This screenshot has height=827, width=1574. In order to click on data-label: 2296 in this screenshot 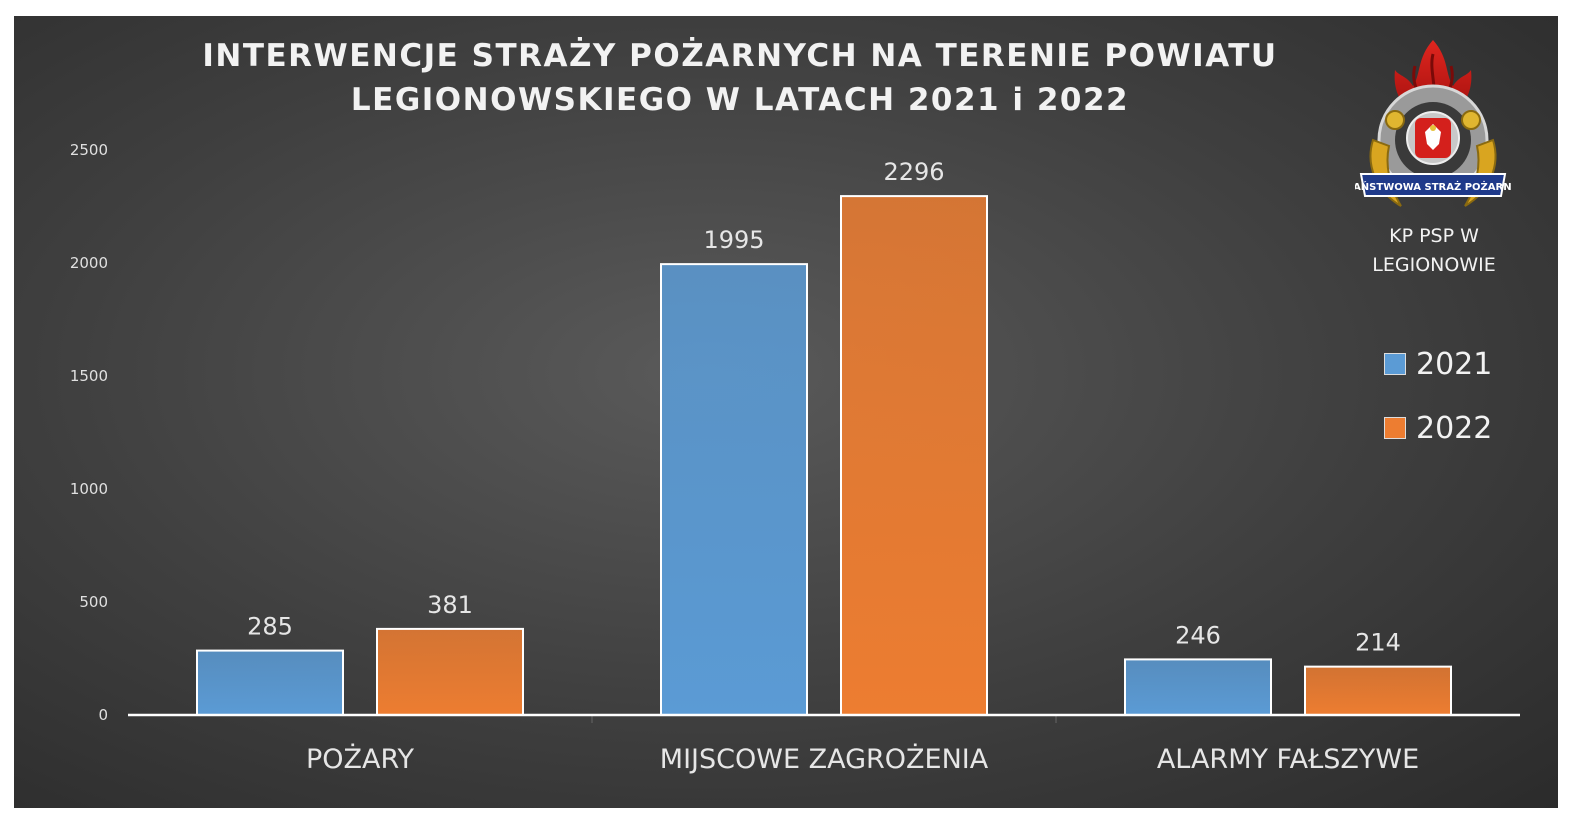, I will do `click(913, 172)`.